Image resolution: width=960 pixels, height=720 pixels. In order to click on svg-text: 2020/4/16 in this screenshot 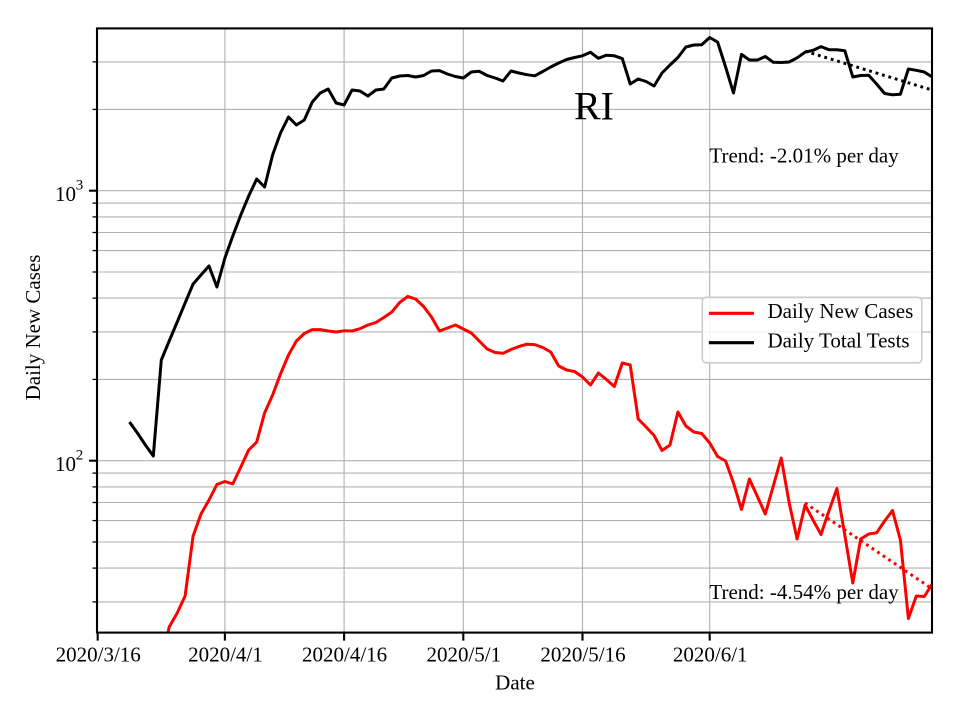, I will do `click(344, 655)`.